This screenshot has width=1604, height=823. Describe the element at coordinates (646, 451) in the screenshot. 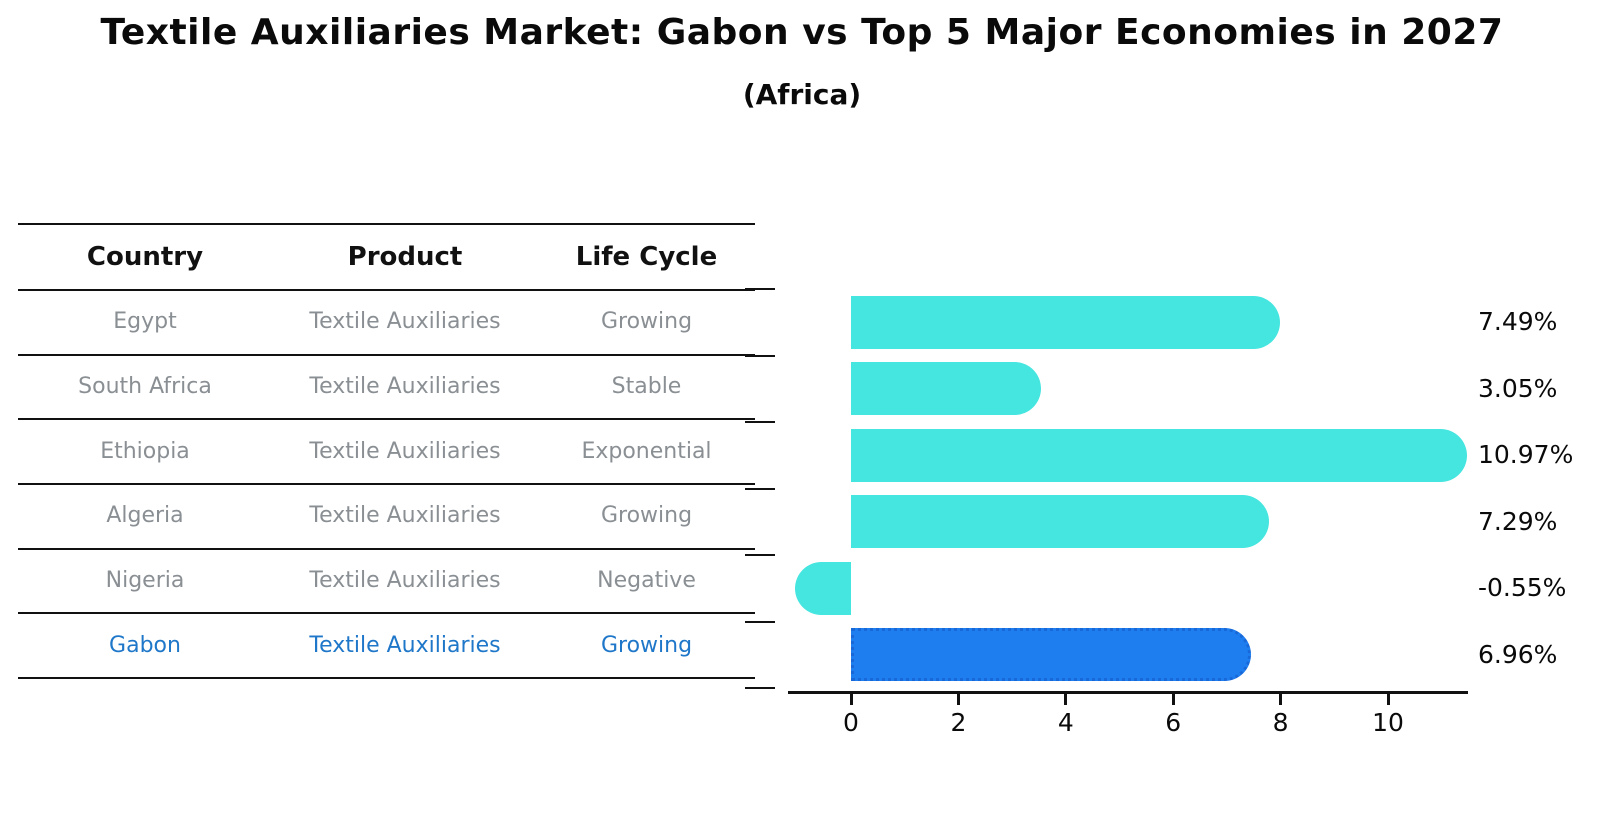

I see `life-cycle-cell: Exponential` at that location.